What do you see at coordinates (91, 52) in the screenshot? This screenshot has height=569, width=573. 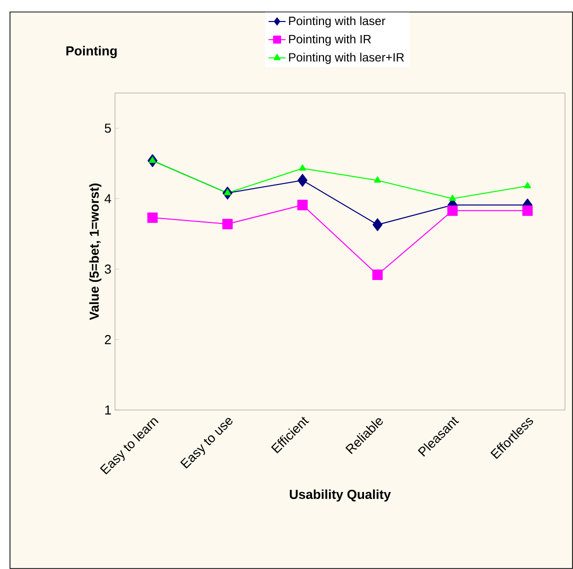 I see `chart-title: Pointing` at bounding box center [91, 52].